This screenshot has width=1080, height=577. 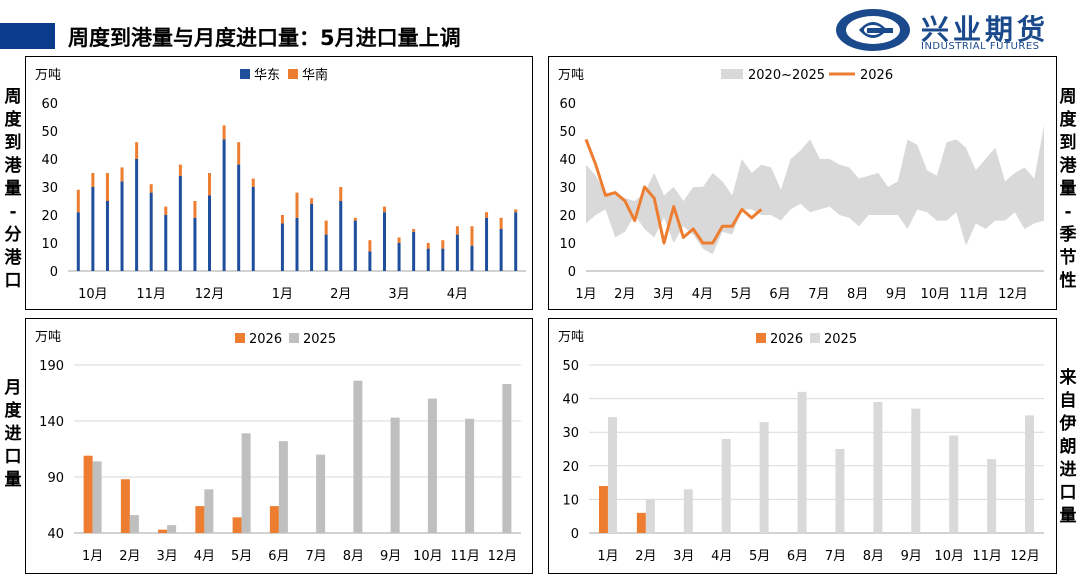 I want to click on x-tick-label: 3月, so click(x=683, y=556).